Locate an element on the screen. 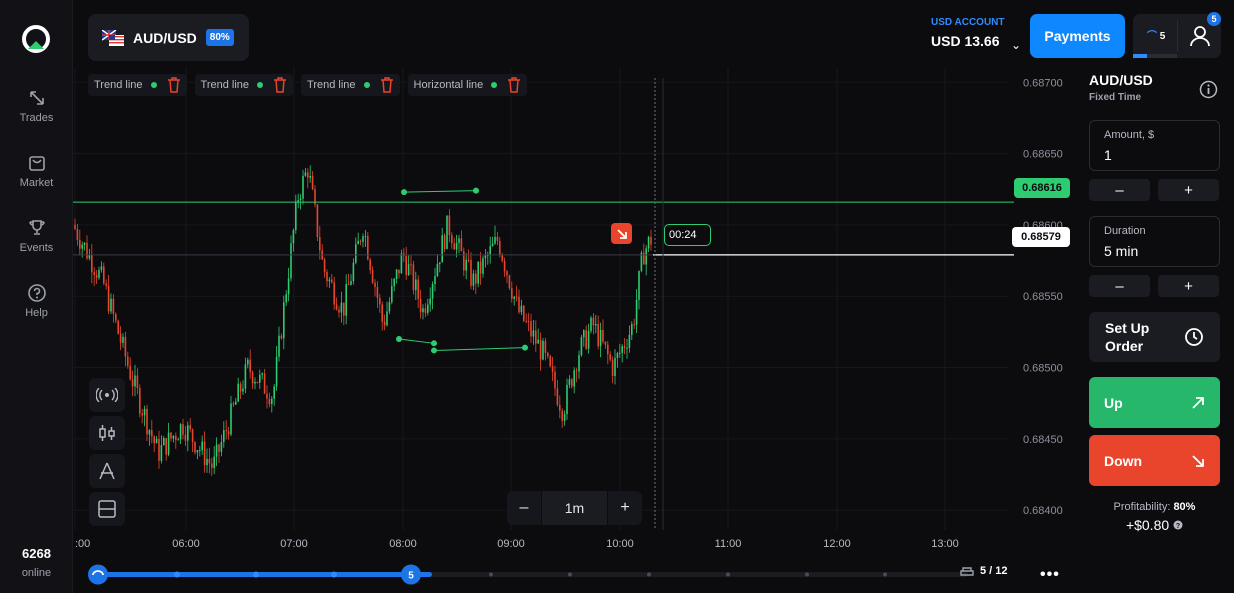 The image size is (1234, 593). trend-line-left-handle is located at coordinates (399, 339).